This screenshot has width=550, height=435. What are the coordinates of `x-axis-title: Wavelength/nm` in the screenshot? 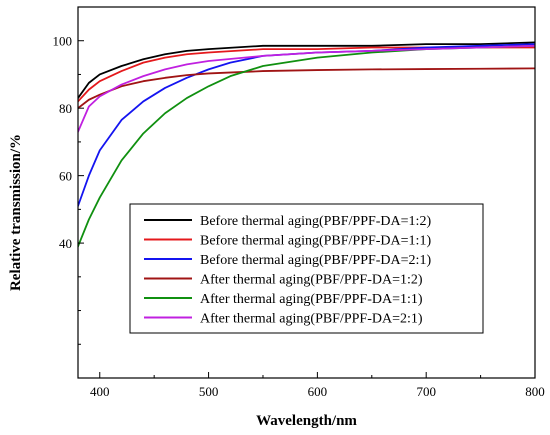 It's located at (306, 421).